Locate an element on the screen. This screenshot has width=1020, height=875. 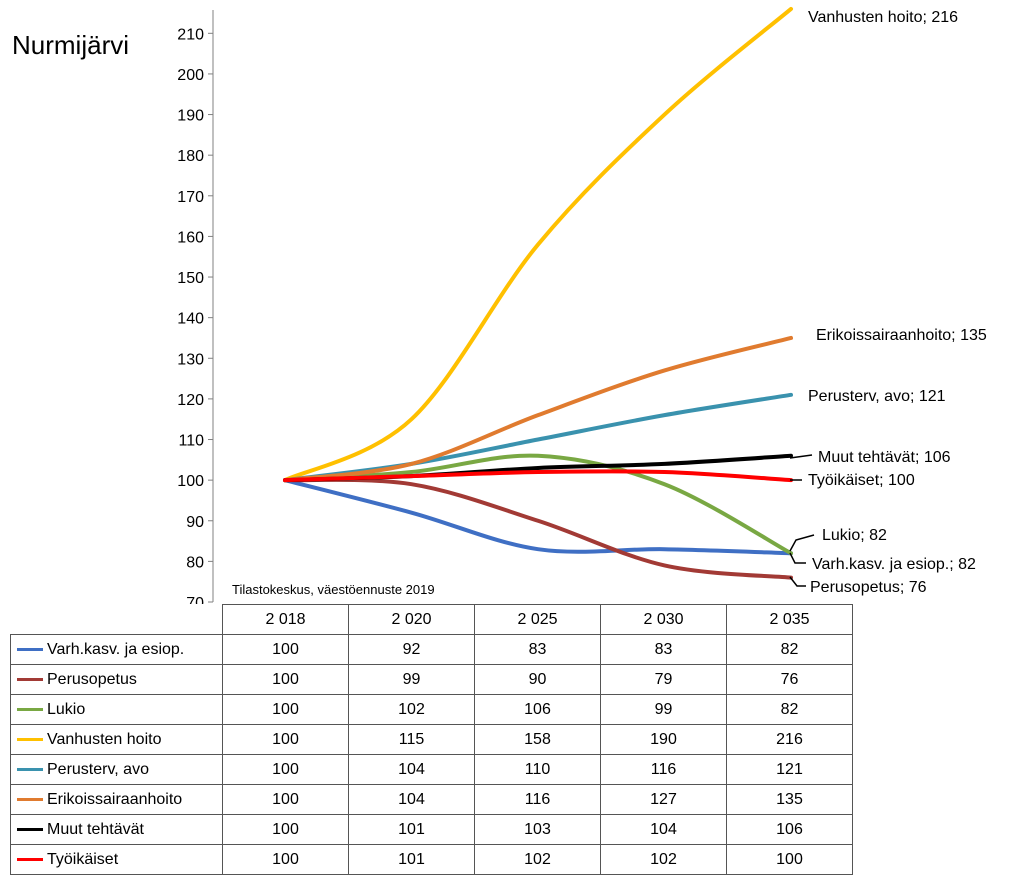
table-cell: 135 is located at coordinates (789, 799).